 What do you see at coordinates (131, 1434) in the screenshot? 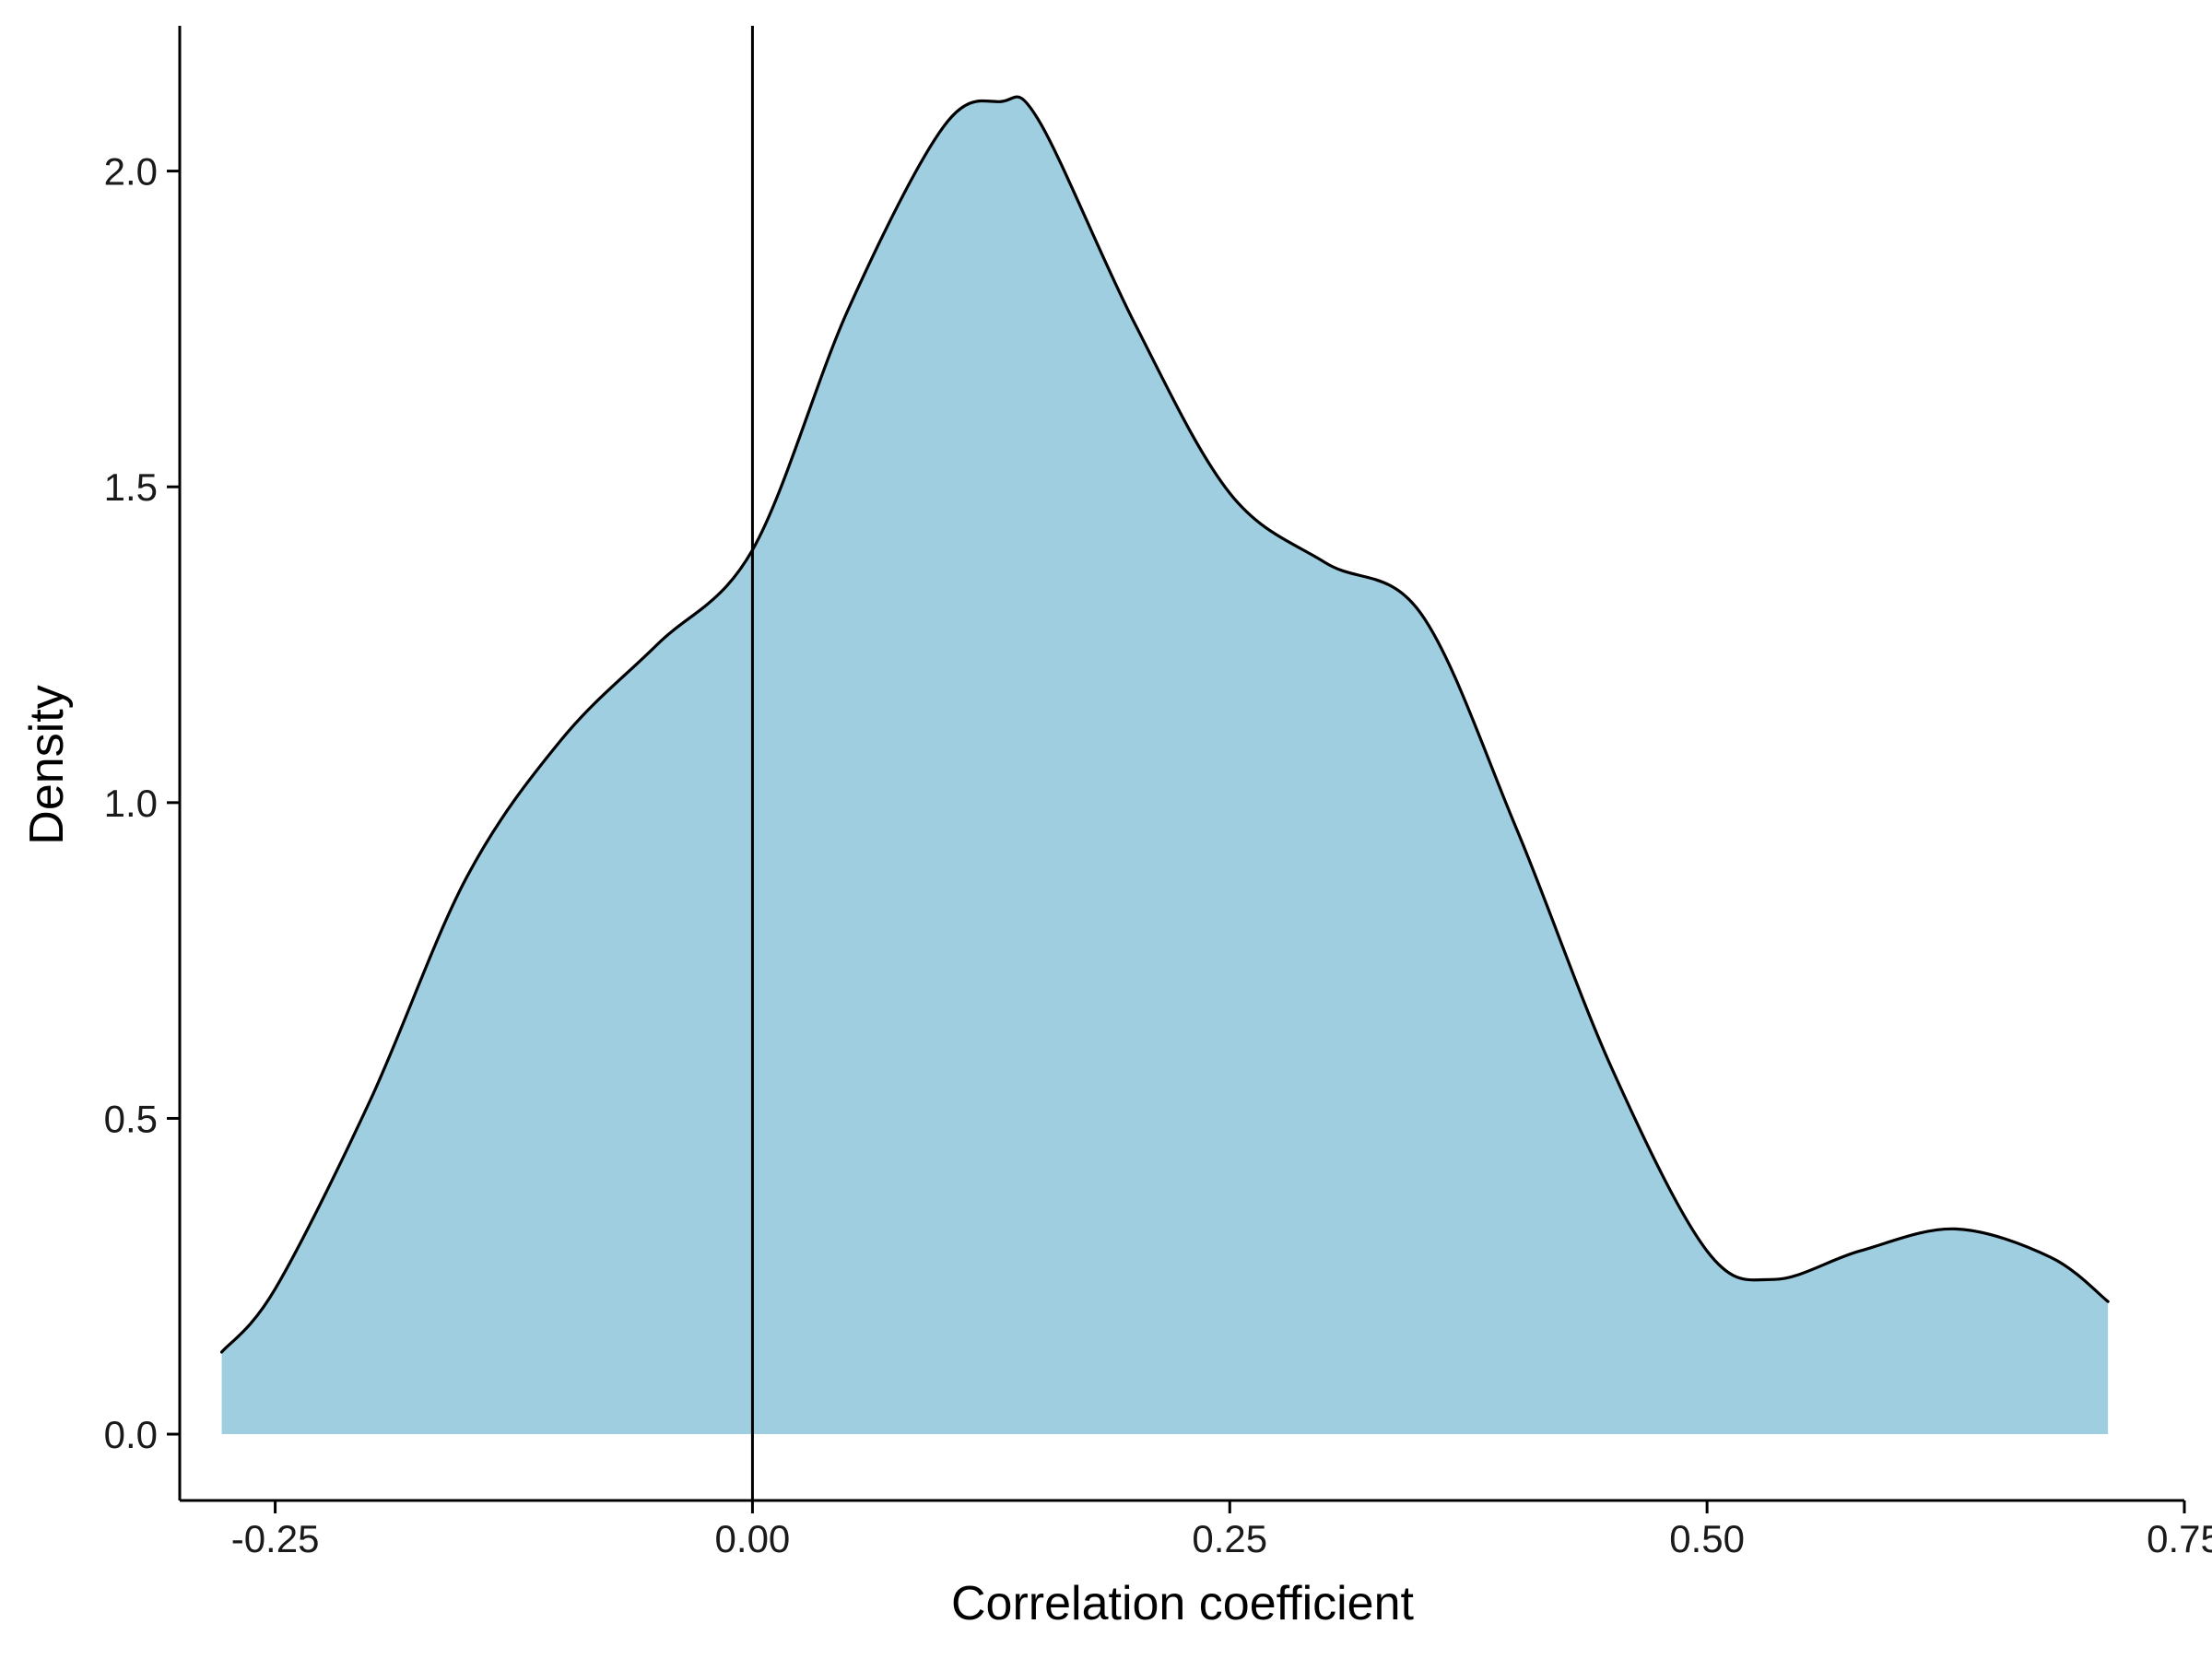
I see `y-tick-label: 0.0` at bounding box center [131, 1434].